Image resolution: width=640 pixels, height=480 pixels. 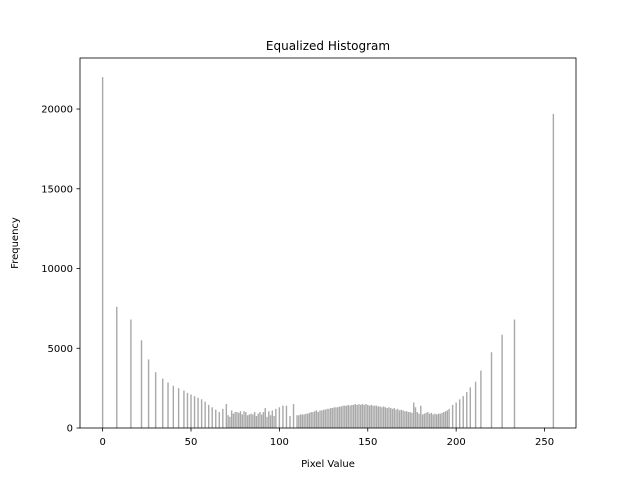 I want to click on y-tick-label: 20000, so click(x=57, y=110).